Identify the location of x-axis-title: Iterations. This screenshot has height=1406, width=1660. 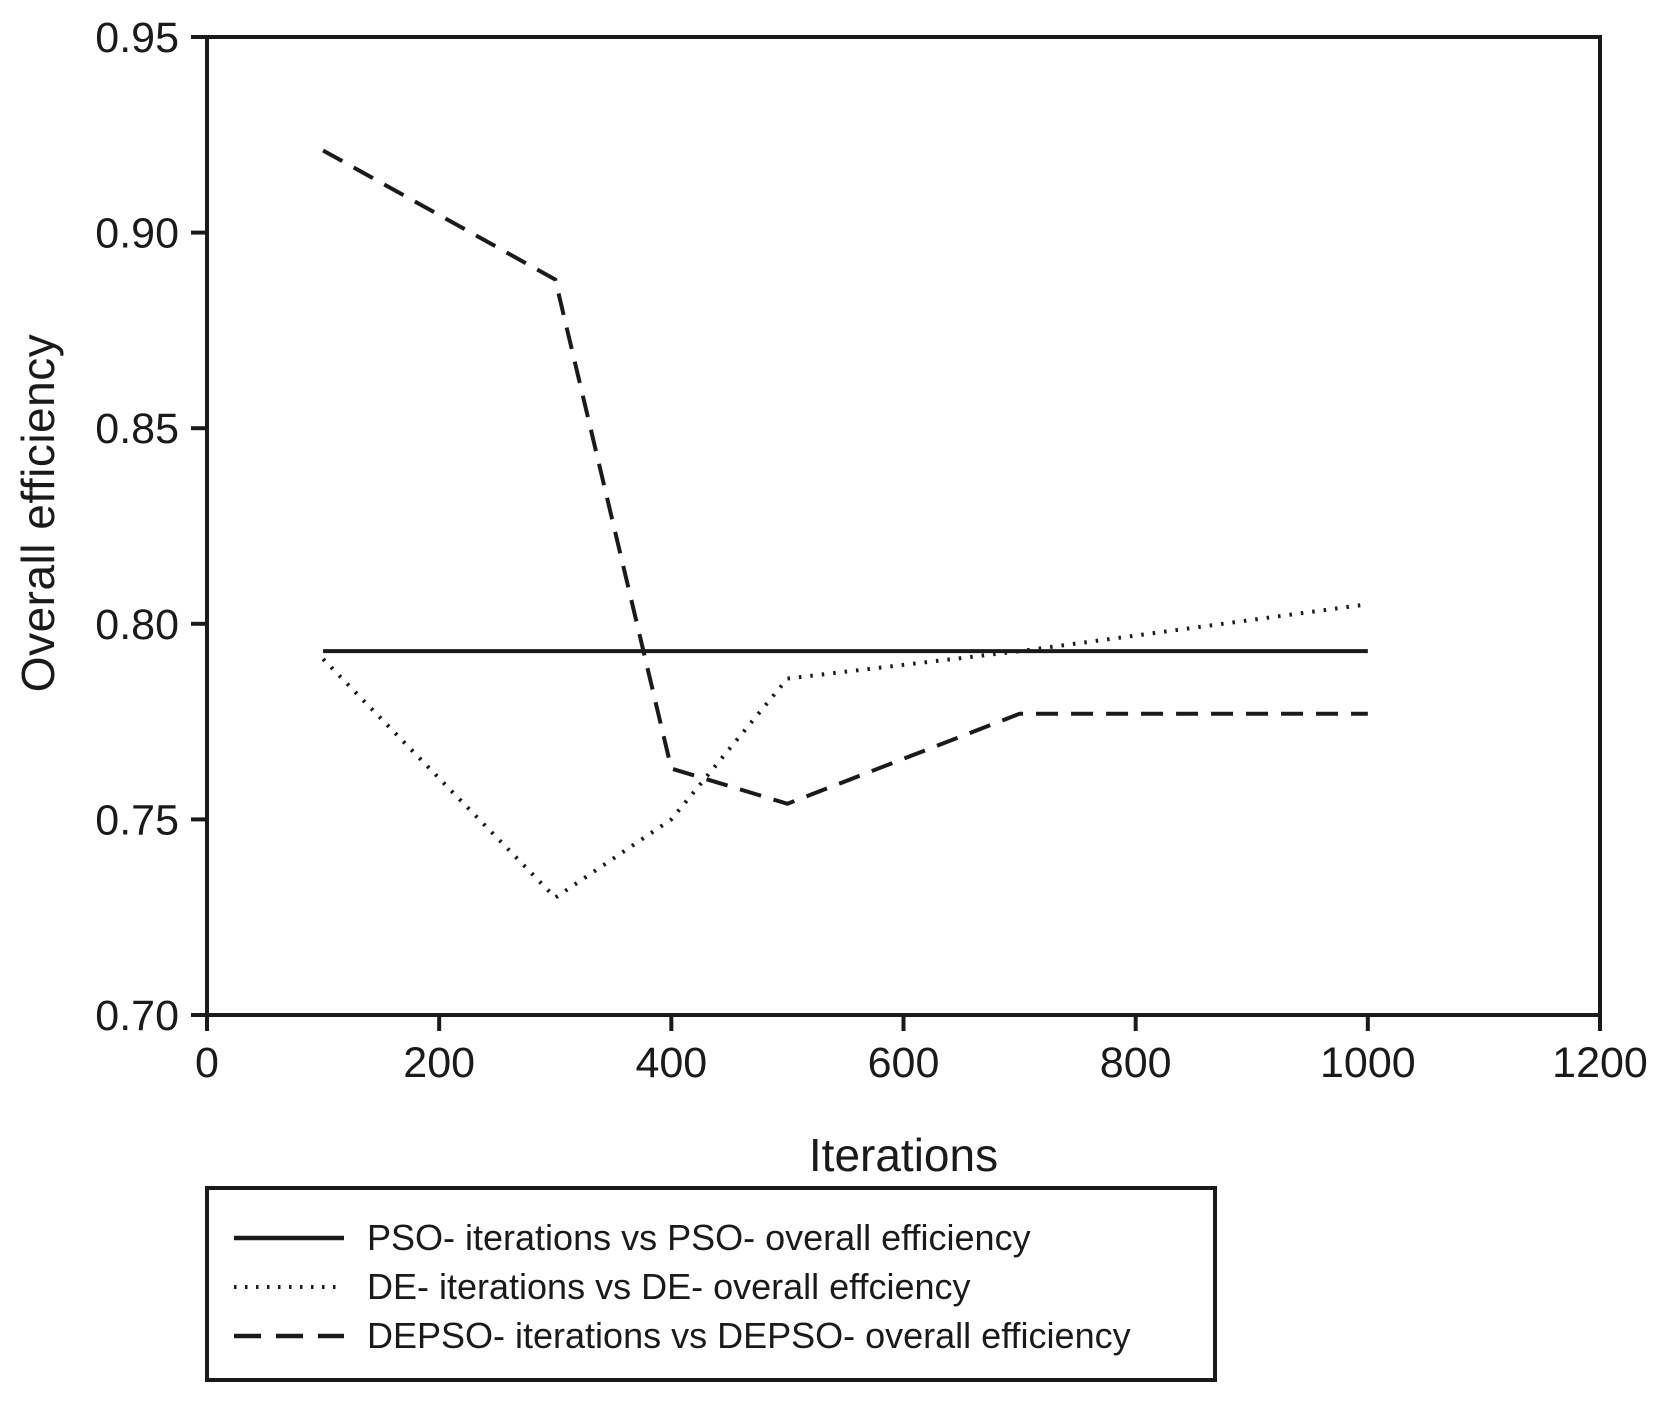
(903, 1155).